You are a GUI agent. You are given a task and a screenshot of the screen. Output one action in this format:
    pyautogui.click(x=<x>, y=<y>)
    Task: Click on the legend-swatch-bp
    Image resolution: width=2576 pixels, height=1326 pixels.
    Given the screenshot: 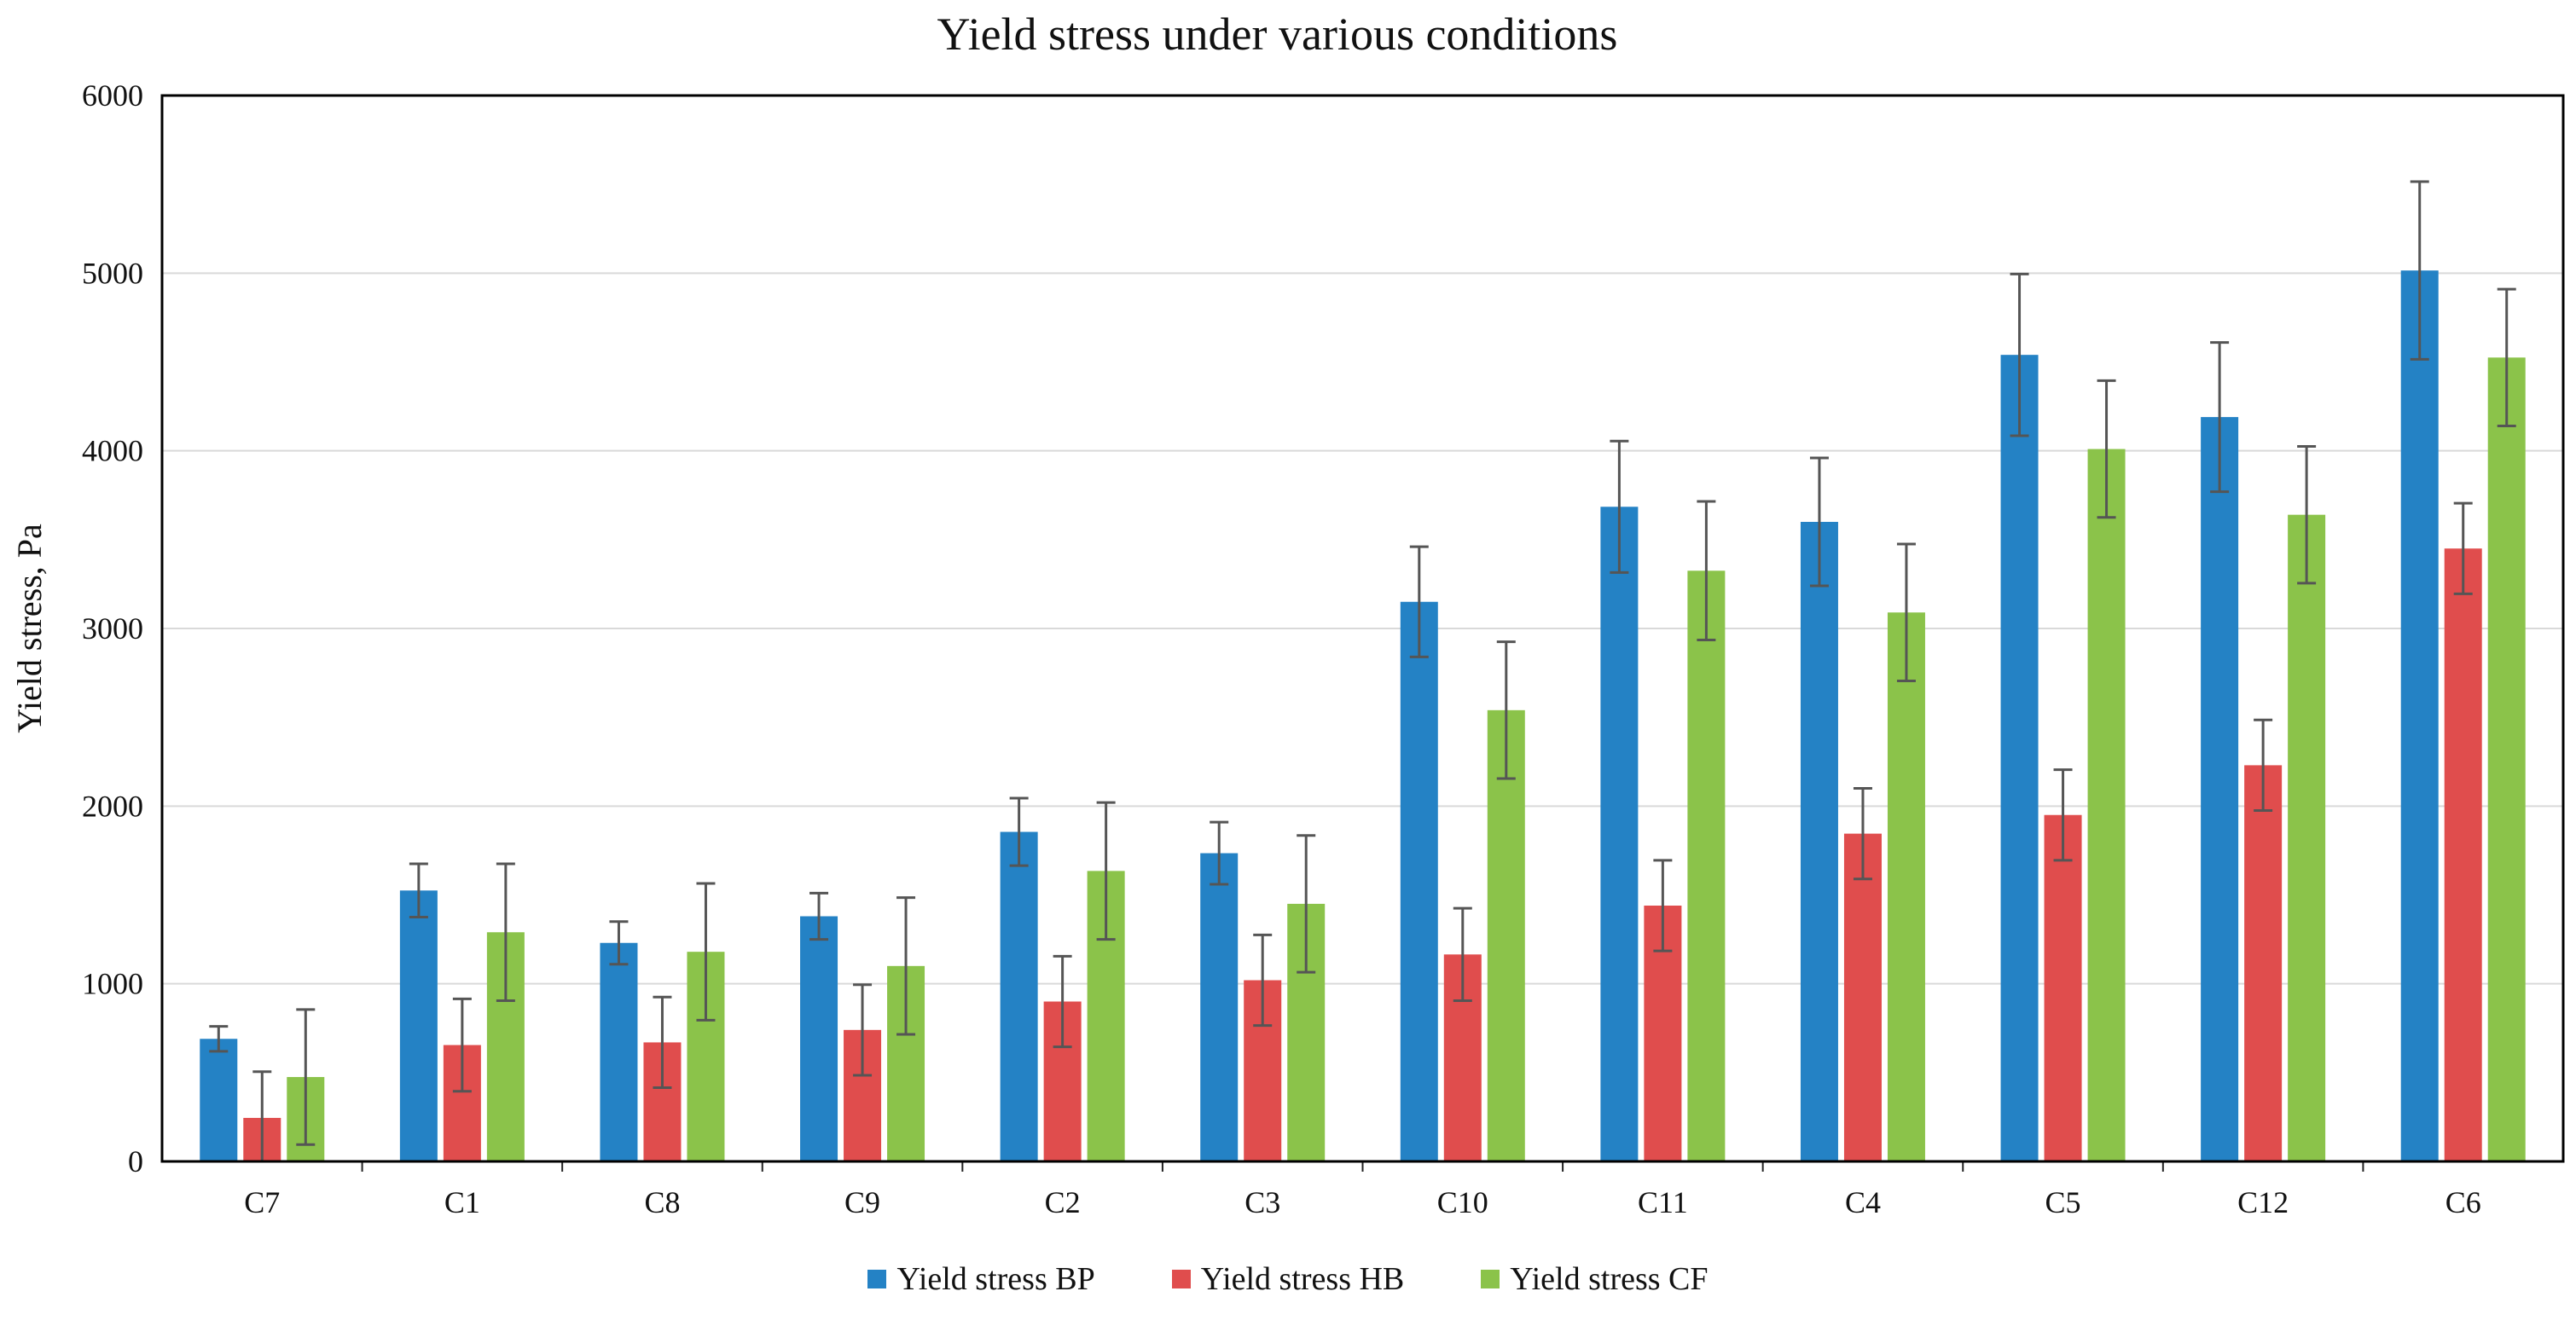 What is the action you would take?
    pyautogui.click(x=877, y=1279)
    